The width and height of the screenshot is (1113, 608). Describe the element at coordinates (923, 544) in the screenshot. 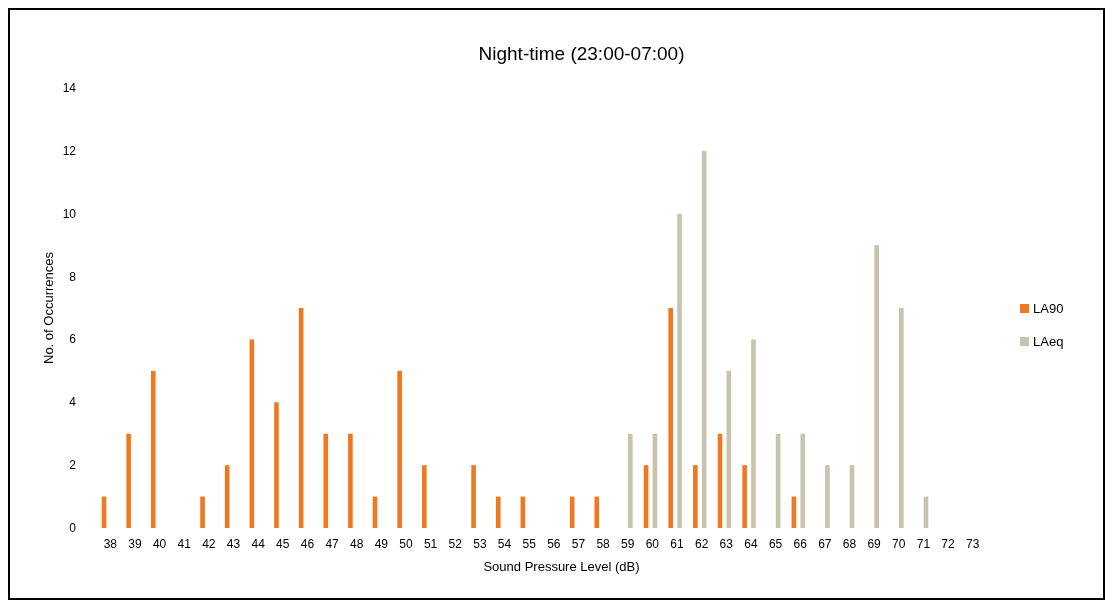

I see `x-tick-label: 71` at that location.